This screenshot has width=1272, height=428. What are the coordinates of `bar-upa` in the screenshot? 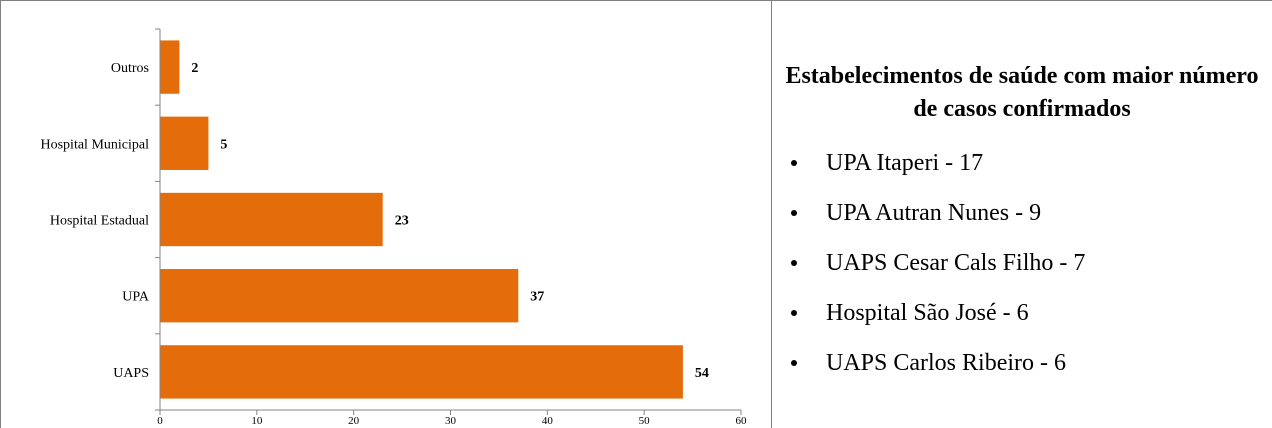 It's located at (339, 296).